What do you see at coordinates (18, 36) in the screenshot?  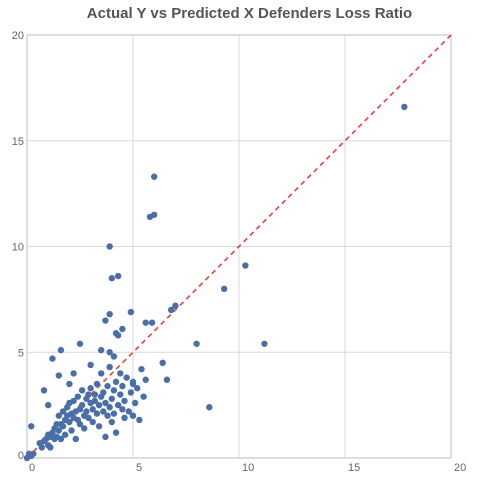 I see `y-tick-label: 20` at bounding box center [18, 36].